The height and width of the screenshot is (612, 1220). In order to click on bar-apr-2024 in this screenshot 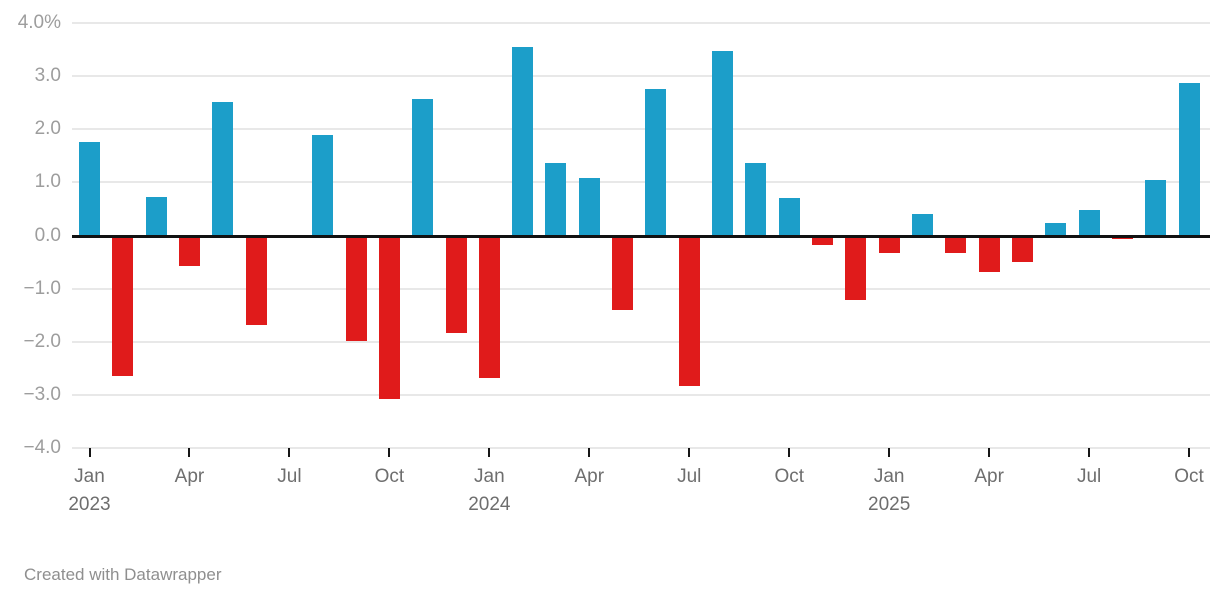, I will do `click(589, 206)`.